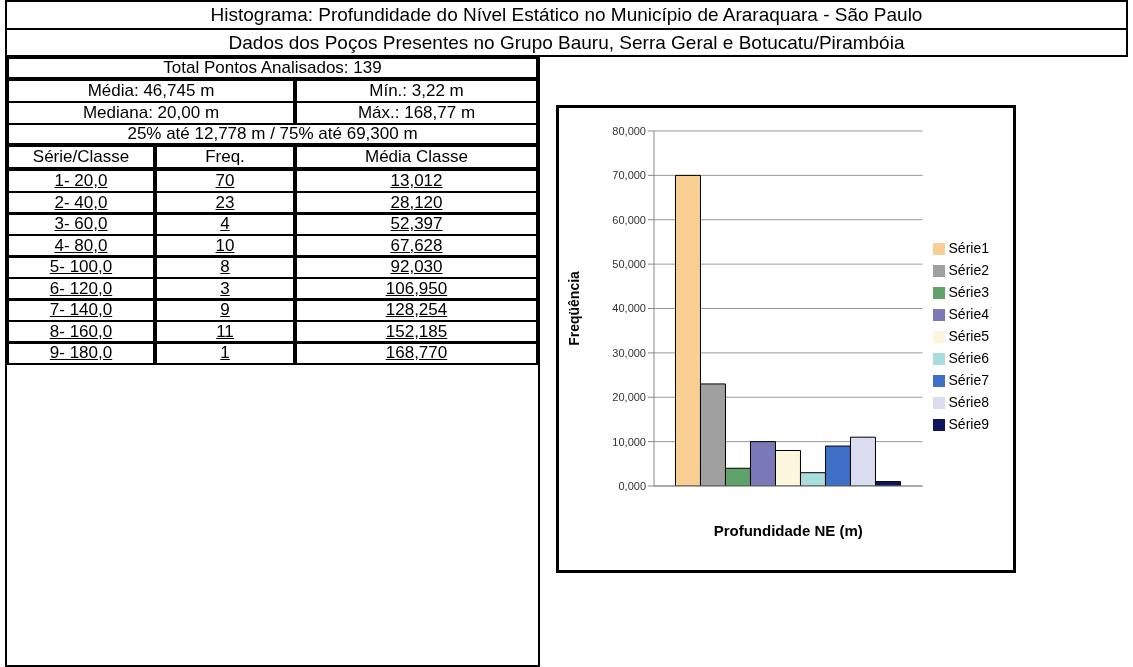  Describe the element at coordinates (968, 314) in the screenshot. I see `legend-label: Série4` at that location.